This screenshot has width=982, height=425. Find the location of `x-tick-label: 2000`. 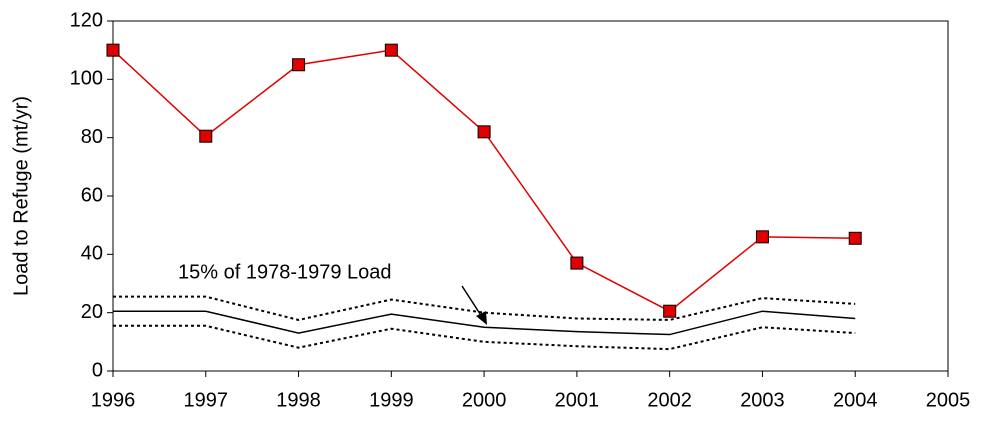

x-tick-label: 2000 is located at coordinates (484, 400).